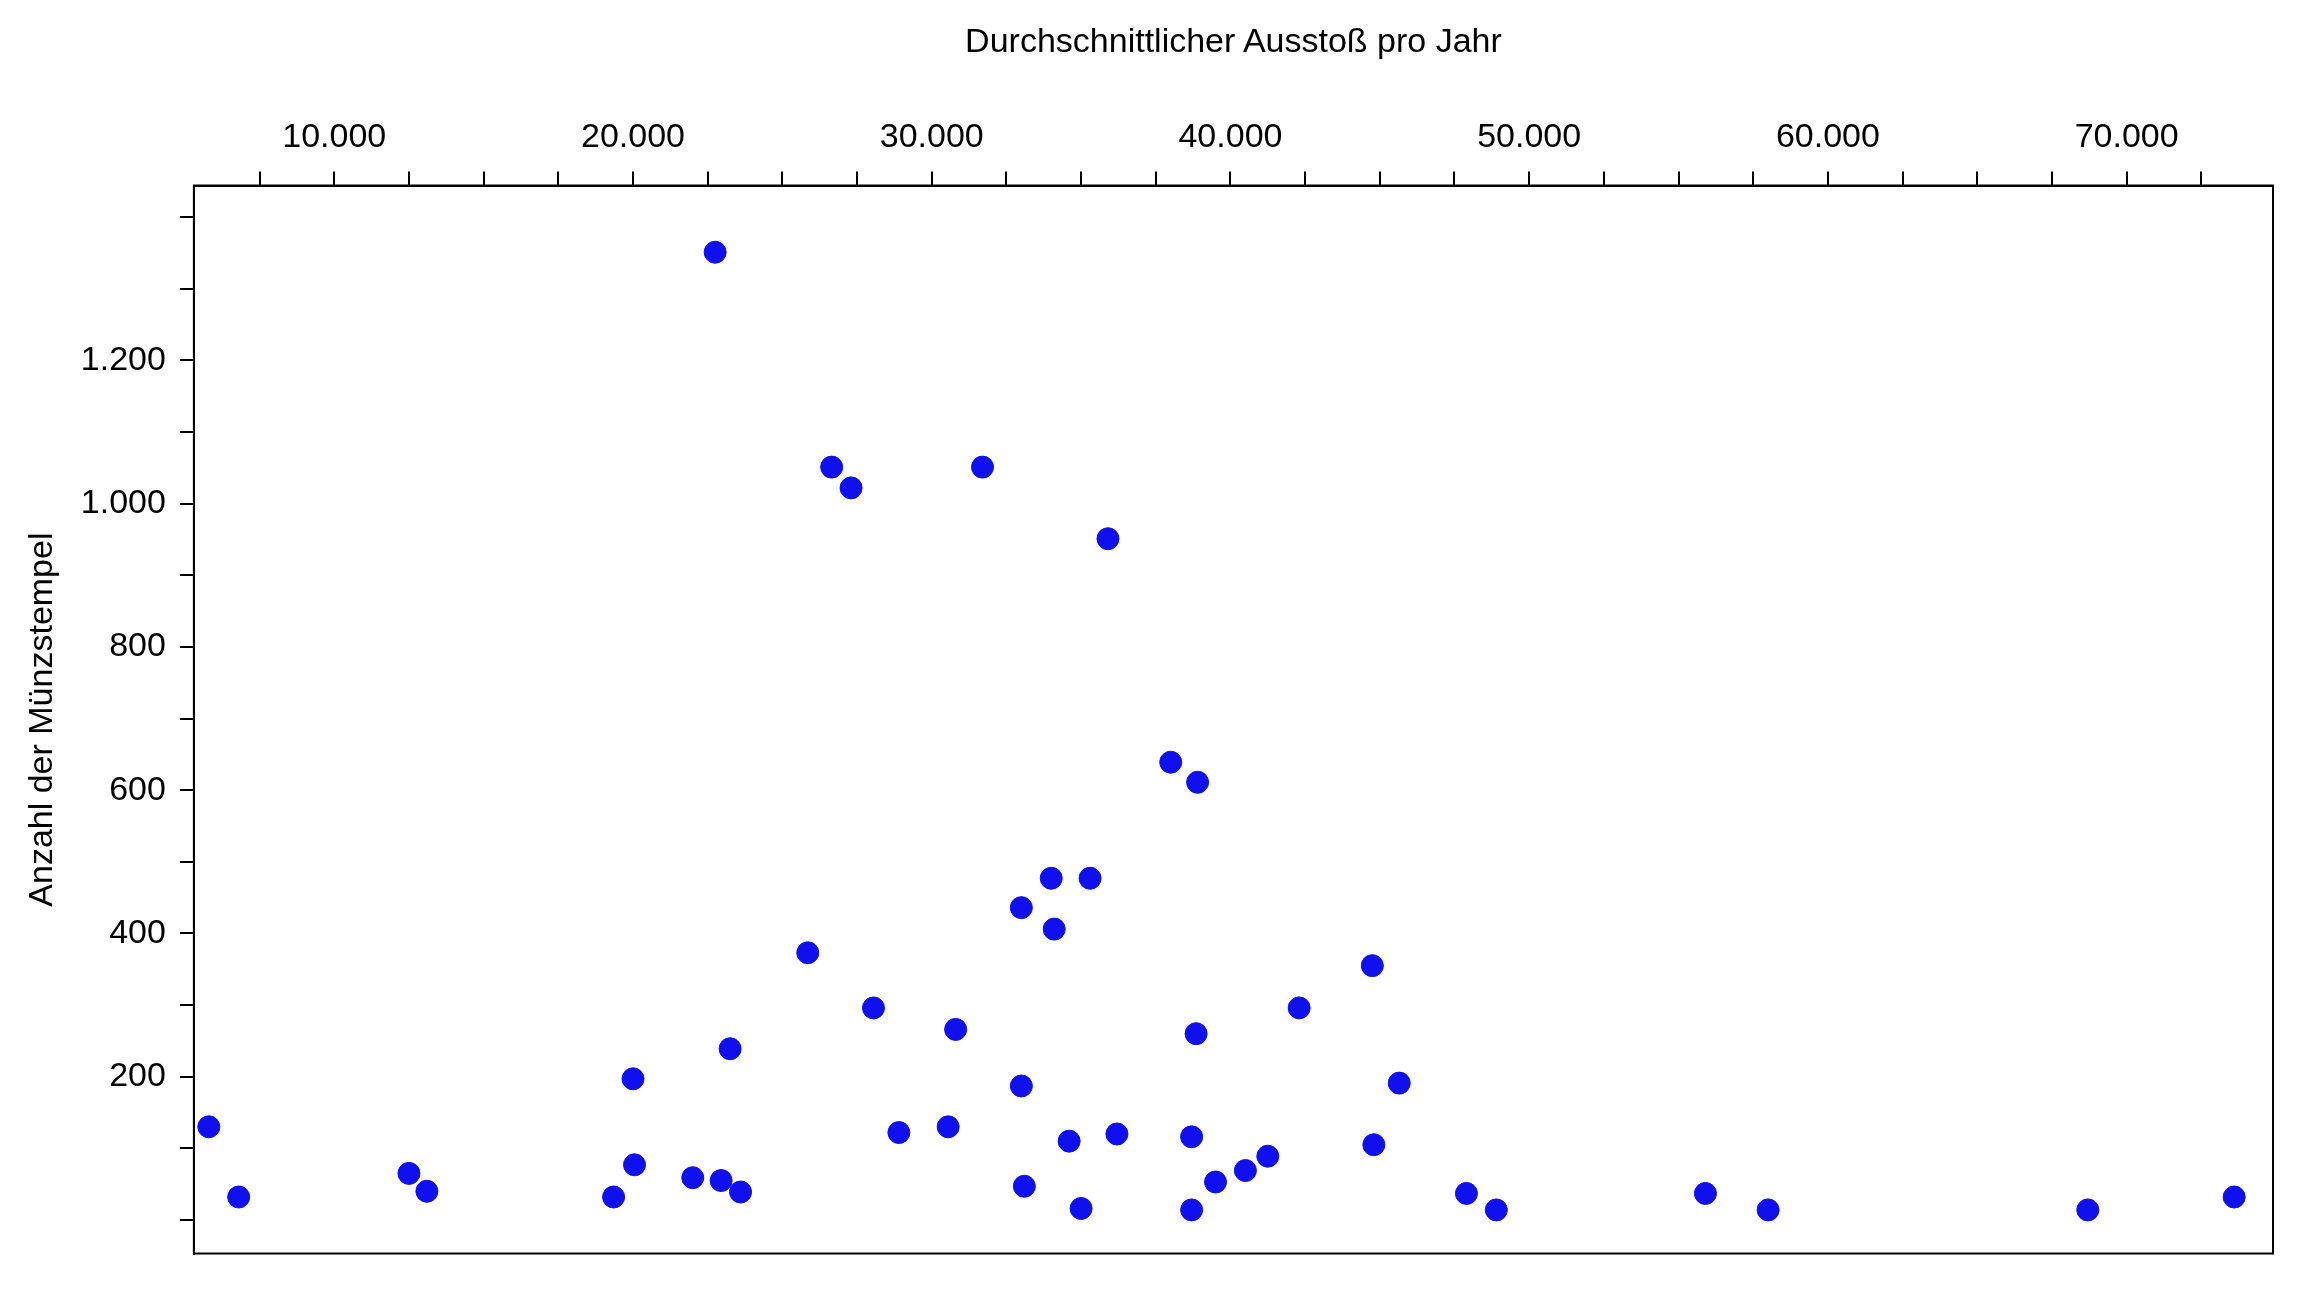 The image size is (2305, 1299). I want to click on x-tick-label: 60.000, so click(1827, 134).